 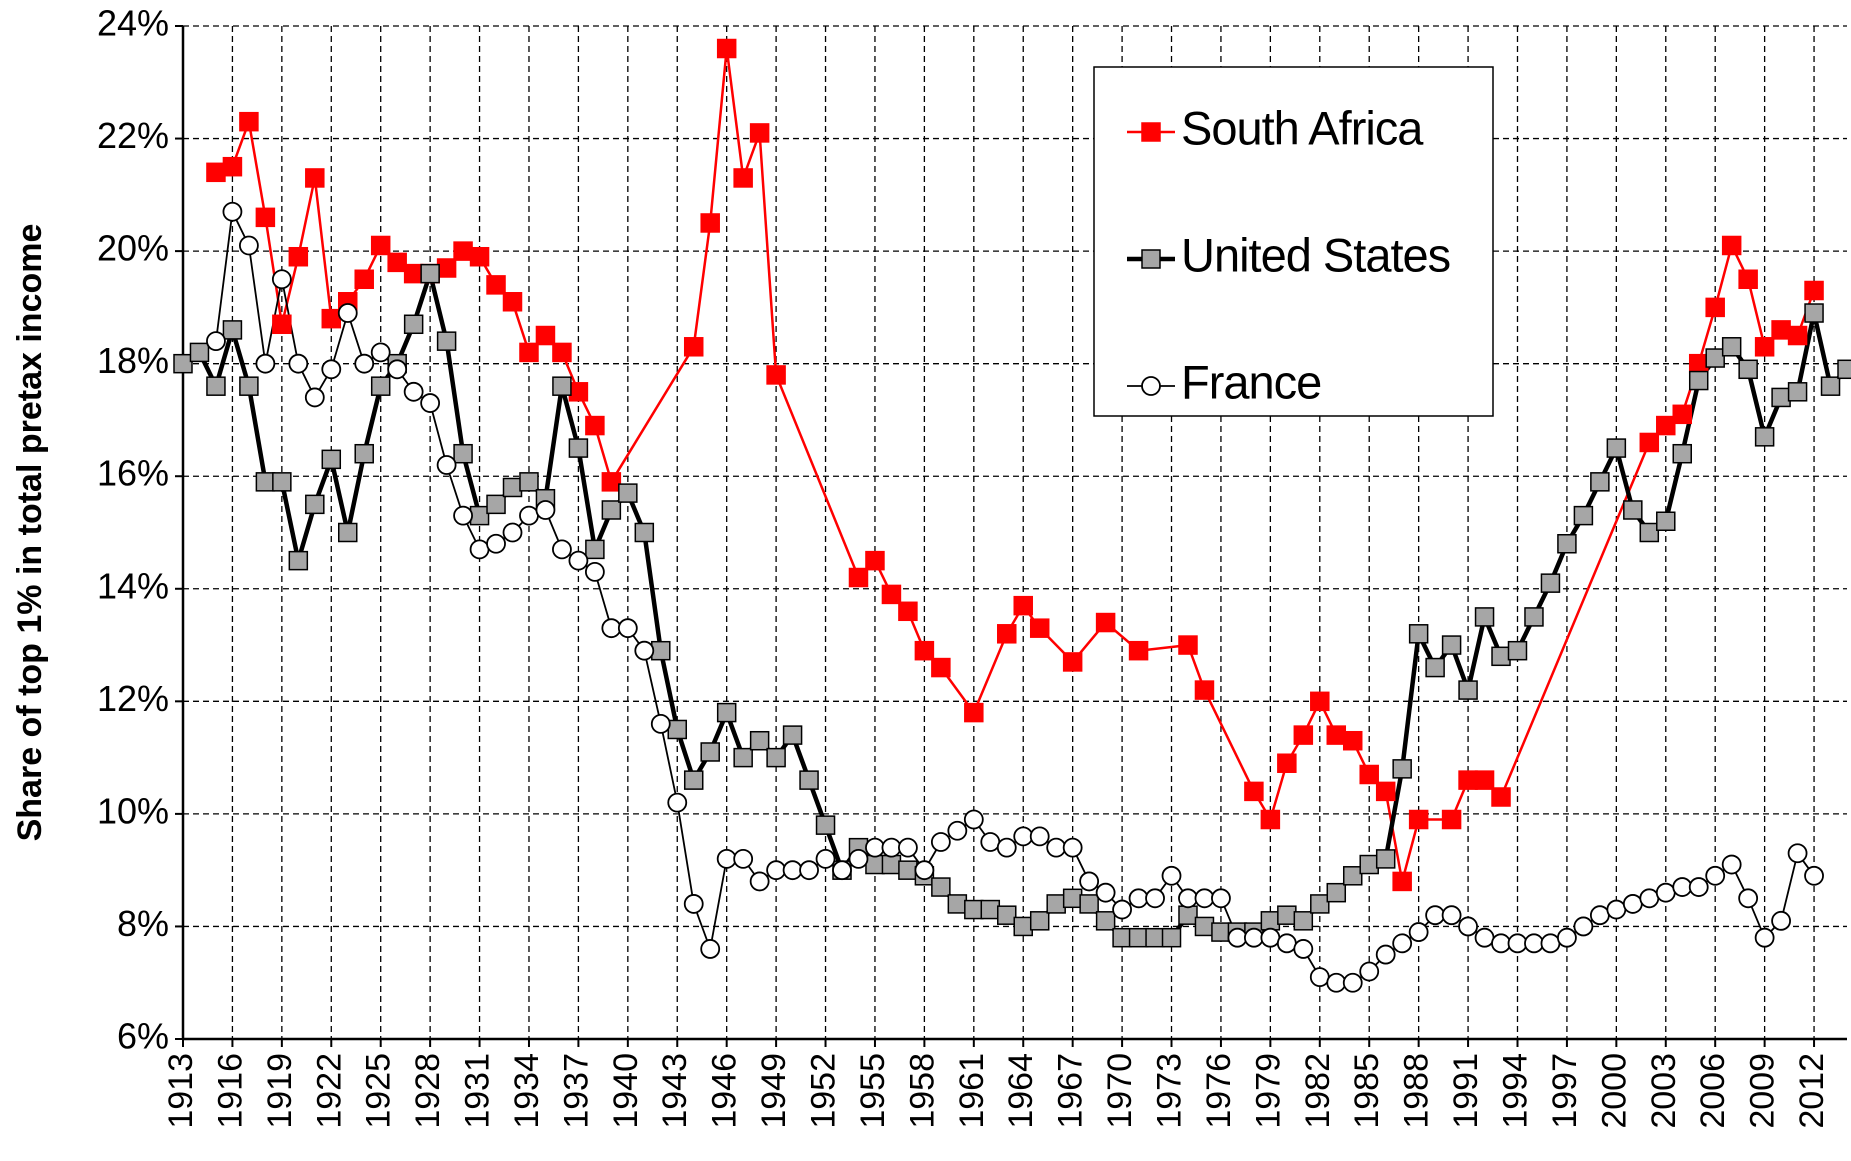 I want to click on x-tick-label: 1958, so click(x=922, y=1091).